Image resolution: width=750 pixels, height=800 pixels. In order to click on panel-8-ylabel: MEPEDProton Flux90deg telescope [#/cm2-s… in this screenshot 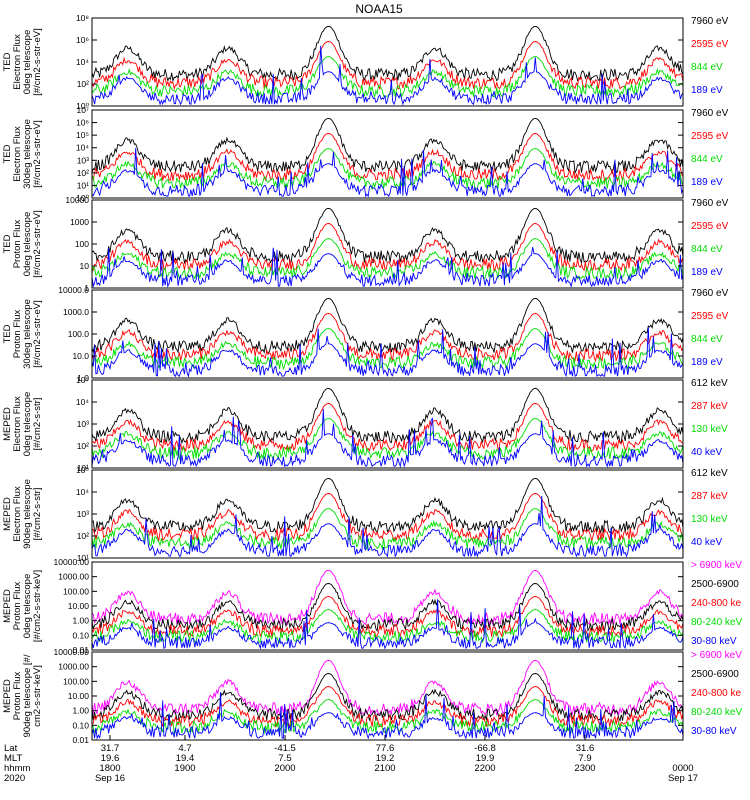, I will do `click(22, 695)`.